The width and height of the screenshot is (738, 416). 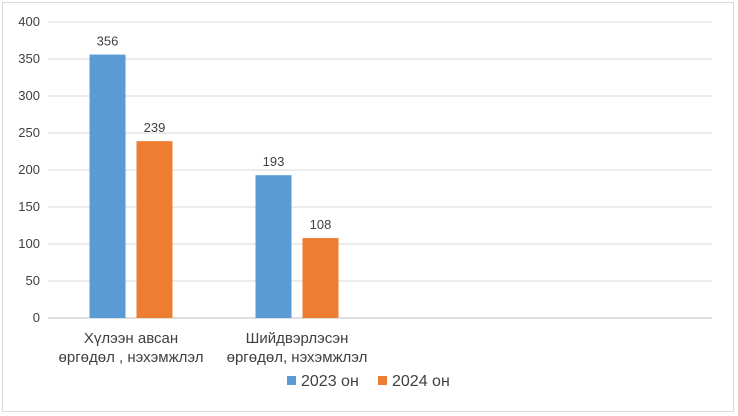 I want to click on y-tick-label: 0, so click(x=36, y=317).